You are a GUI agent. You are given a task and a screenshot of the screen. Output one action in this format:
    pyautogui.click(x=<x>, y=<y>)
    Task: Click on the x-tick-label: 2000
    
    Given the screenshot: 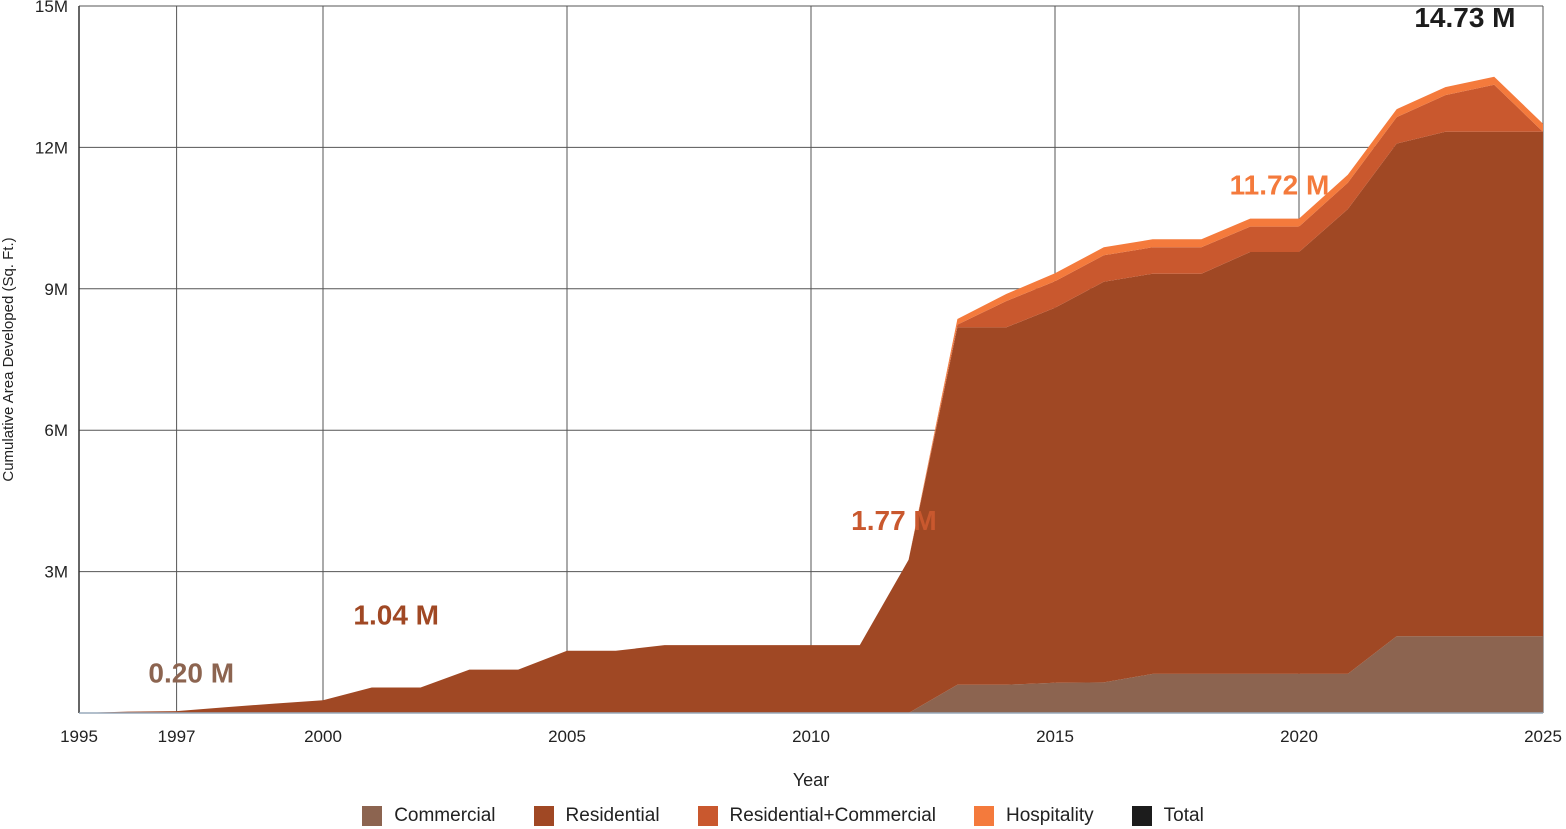 What is the action you would take?
    pyautogui.click(x=323, y=736)
    